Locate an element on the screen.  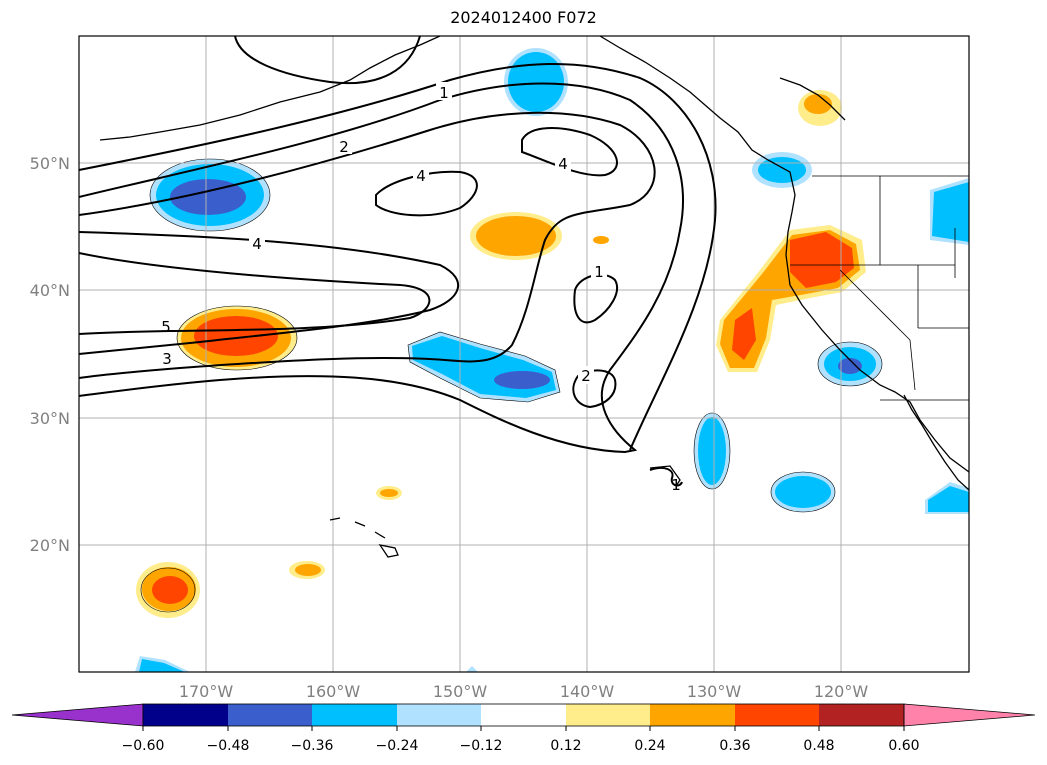
colorbar-ticks is located at coordinates (523, 728).